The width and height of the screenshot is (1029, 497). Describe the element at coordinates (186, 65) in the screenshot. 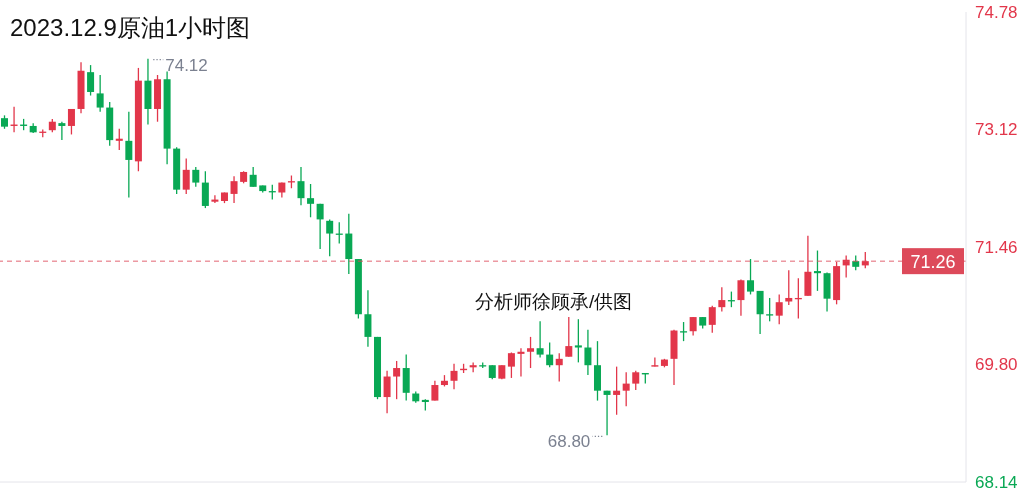

I see `annotation: 74.12` at that location.